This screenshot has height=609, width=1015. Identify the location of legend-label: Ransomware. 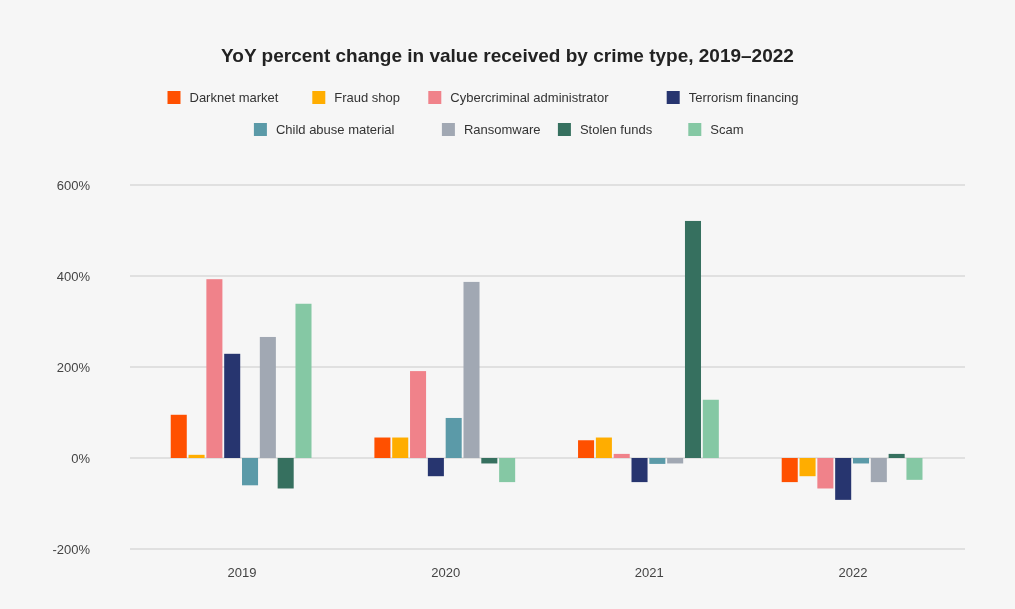
(502, 129).